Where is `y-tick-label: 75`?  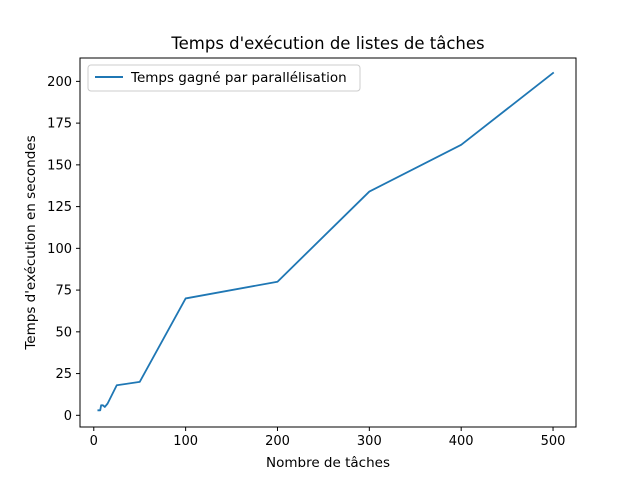
y-tick-label: 75 is located at coordinates (63, 291).